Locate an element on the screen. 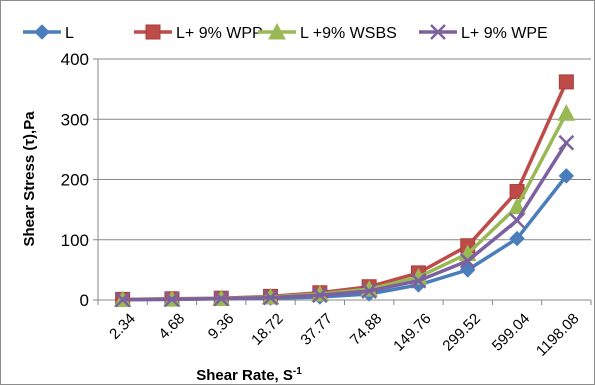 The height and width of the screenshot is (385, 595). y-tick-label: 0 is located at coordinates (84, 300).